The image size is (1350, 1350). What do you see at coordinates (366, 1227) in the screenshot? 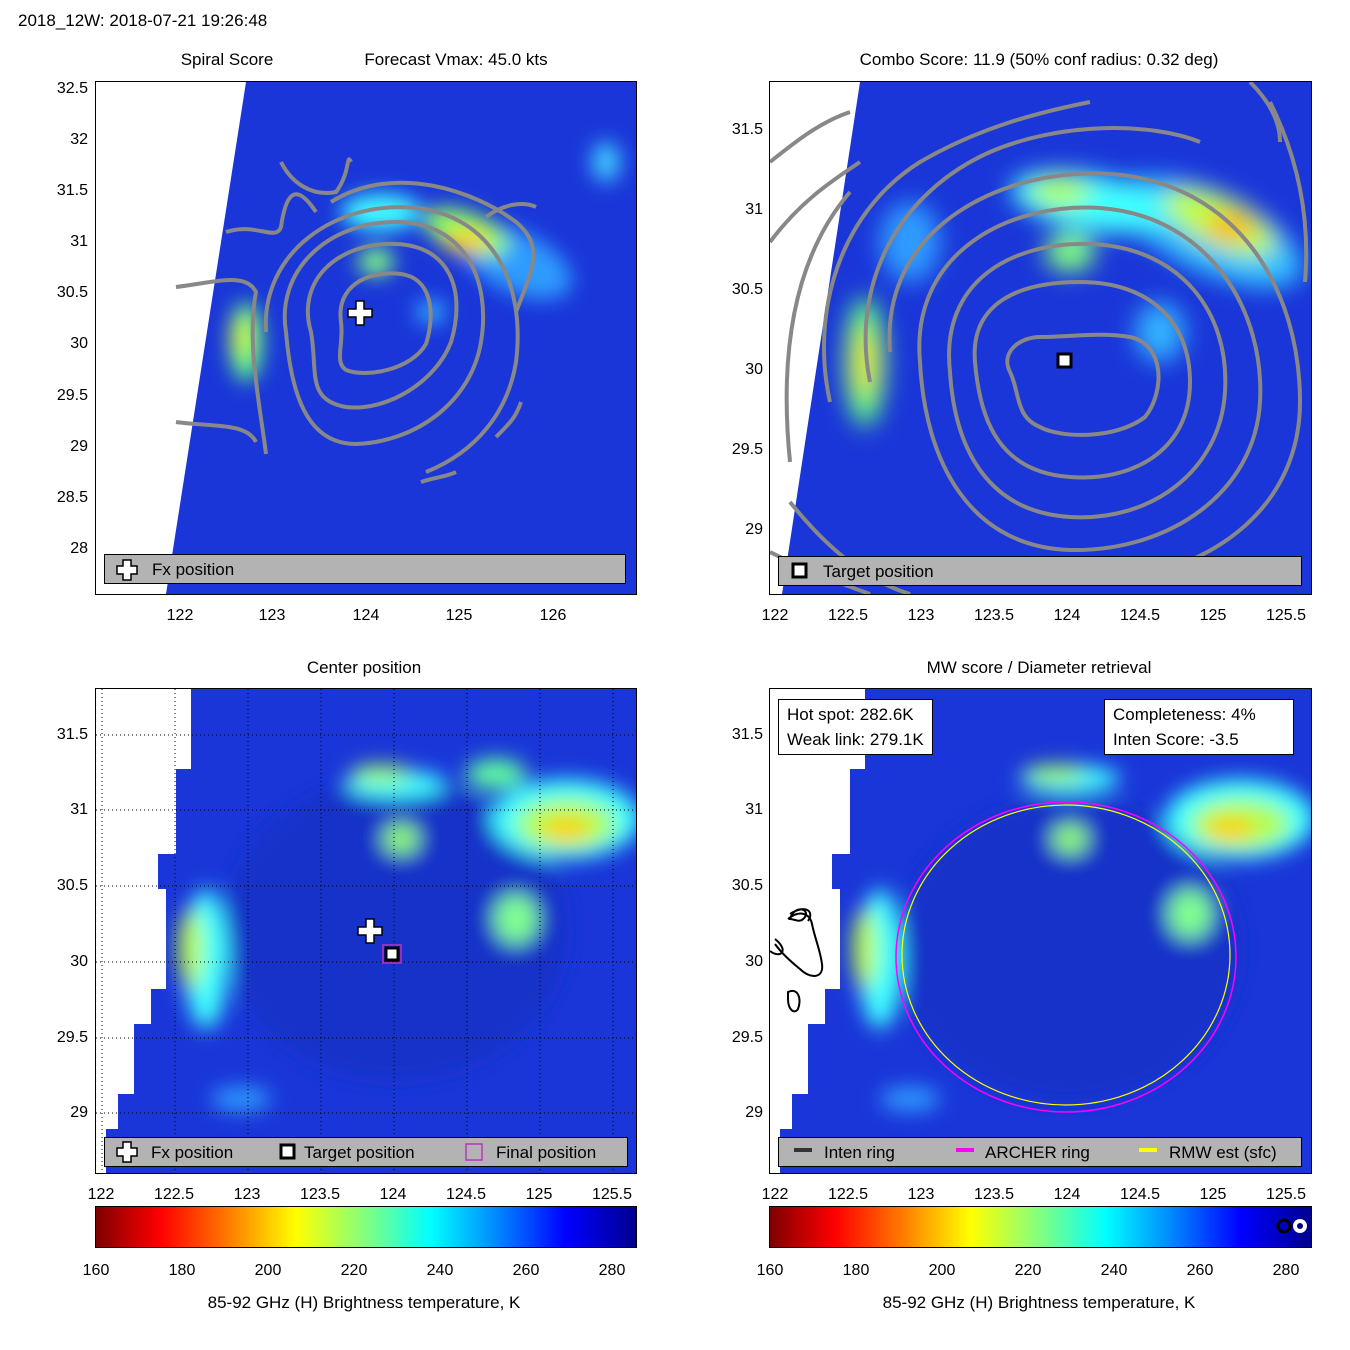
I see `colorbar-left` at bounding box center [366, 1227].